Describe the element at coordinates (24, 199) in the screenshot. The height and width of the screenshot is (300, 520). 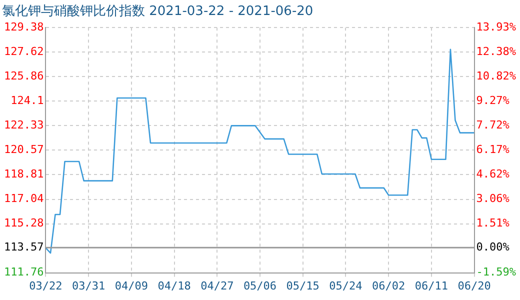
I see `y-tick-label: 117.04` at that location.